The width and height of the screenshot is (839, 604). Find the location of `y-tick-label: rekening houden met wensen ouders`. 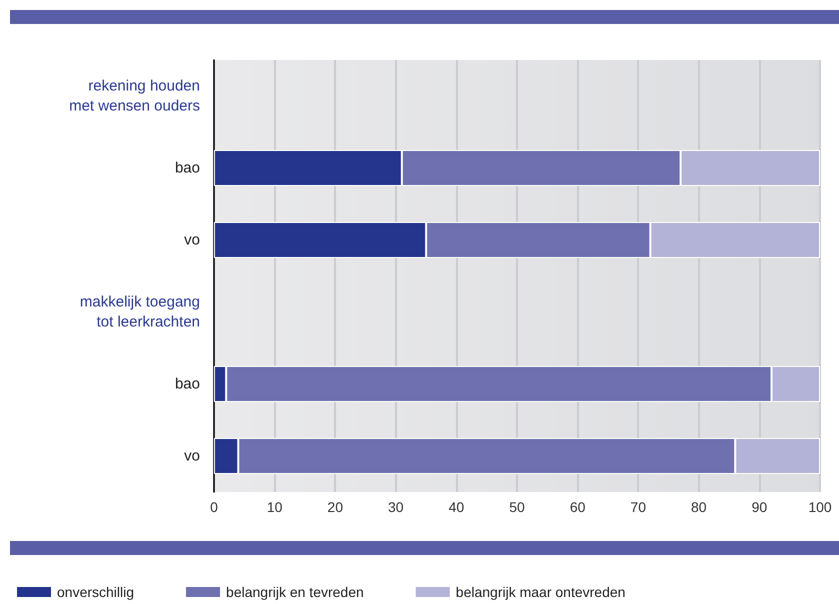

y-tick-label: rekening houden met wensen ouders is located at coordinates (134, 96).